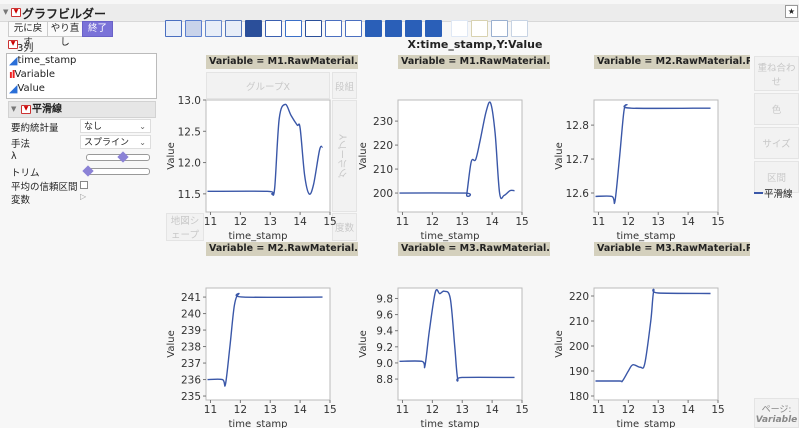  Describe the element at coordinates (384, 299) in the screenshot. I see `y-tick-label: 9.8` at that location.